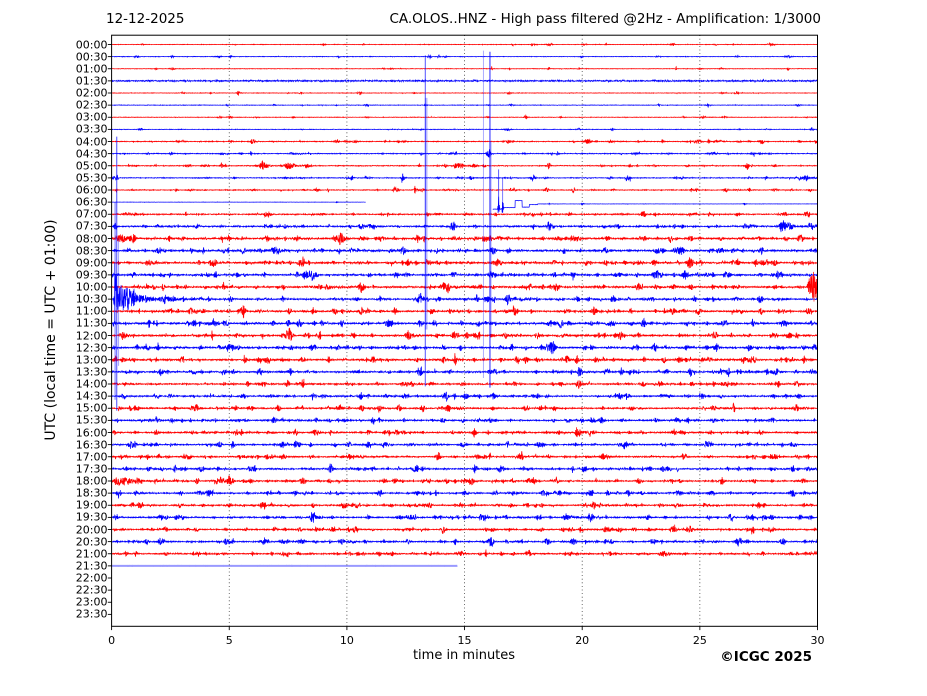 The image size is (927, 696). I want to click on trace-row-12:00, so click(464, 334).